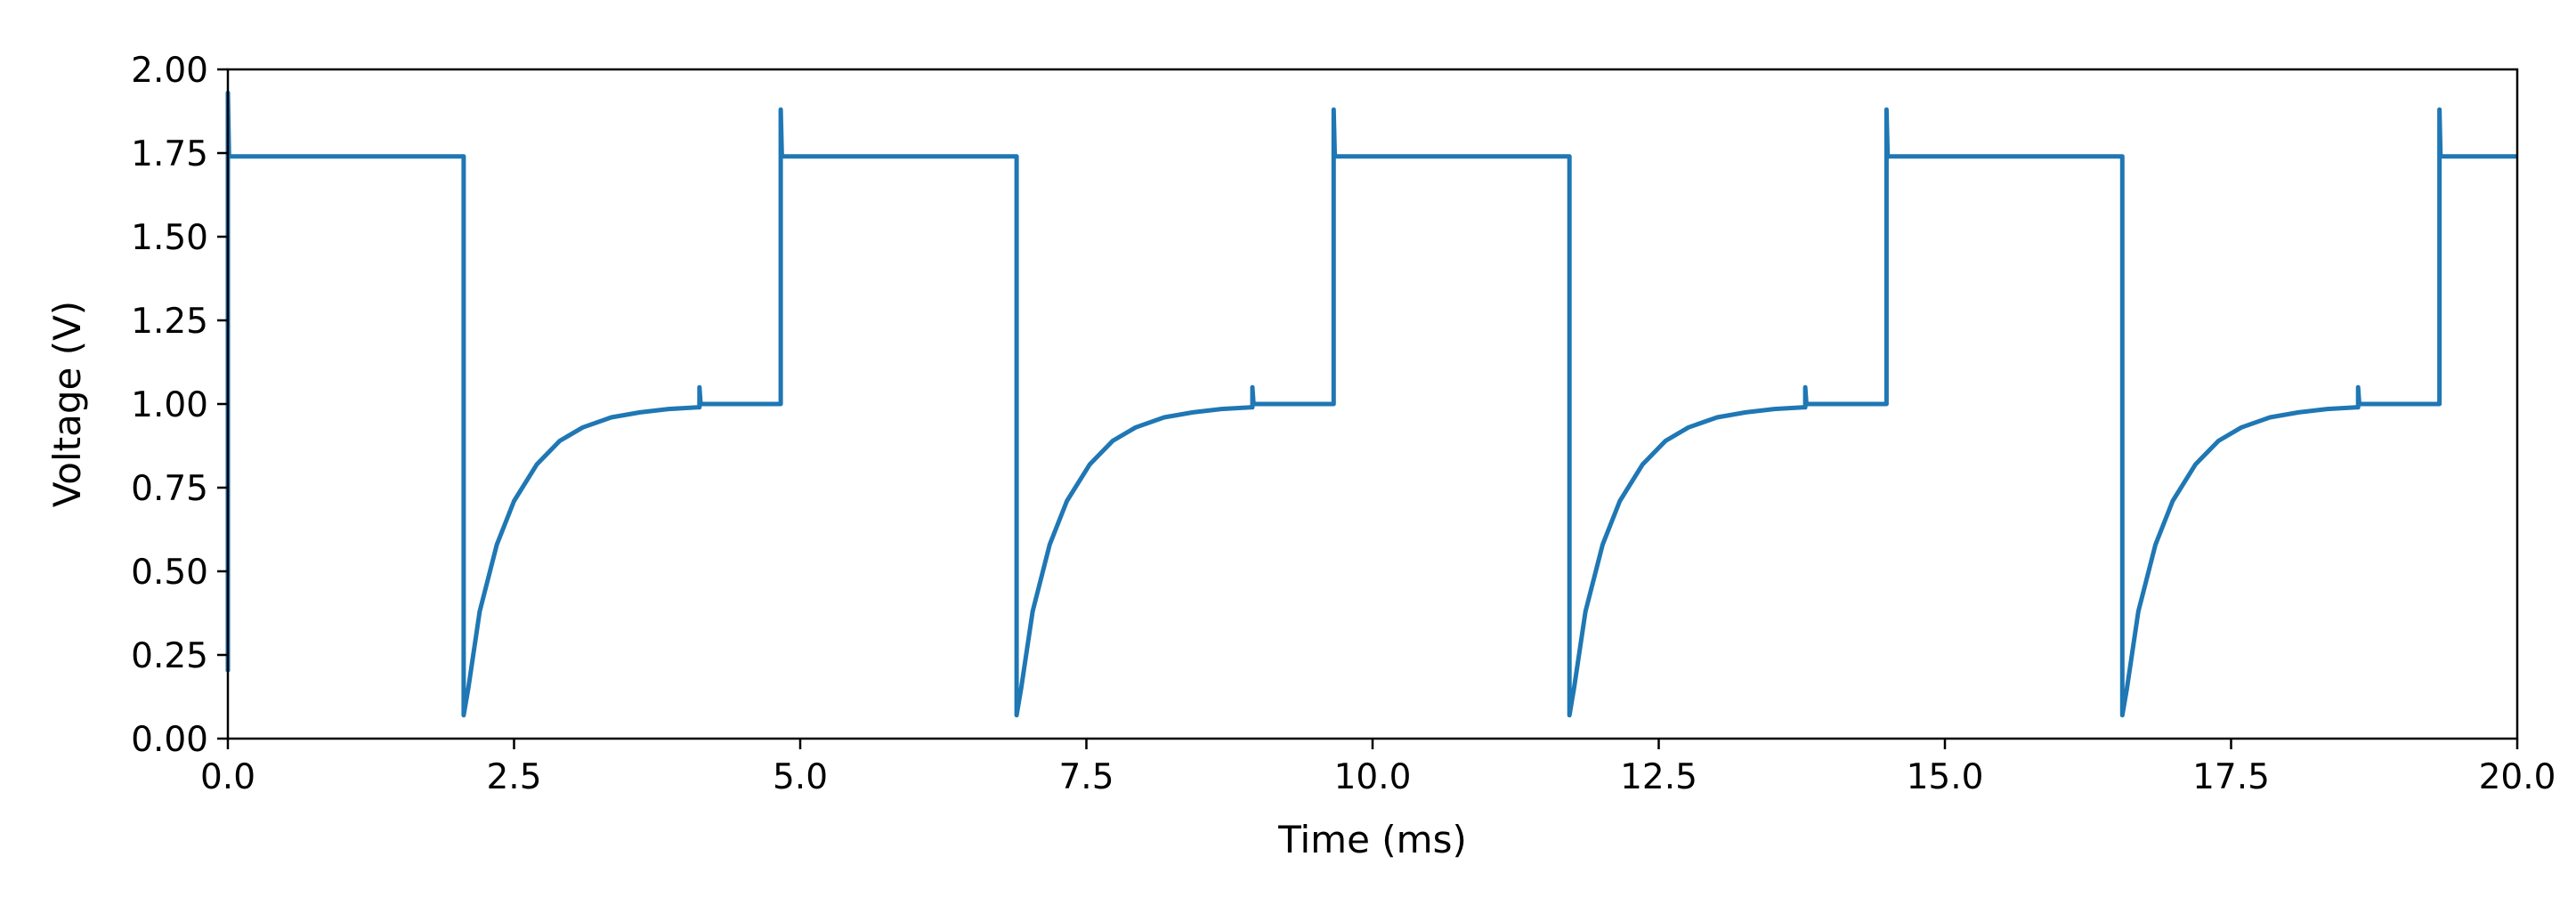  I want to click on y-tick-label: 0.25, so click(169, 656).